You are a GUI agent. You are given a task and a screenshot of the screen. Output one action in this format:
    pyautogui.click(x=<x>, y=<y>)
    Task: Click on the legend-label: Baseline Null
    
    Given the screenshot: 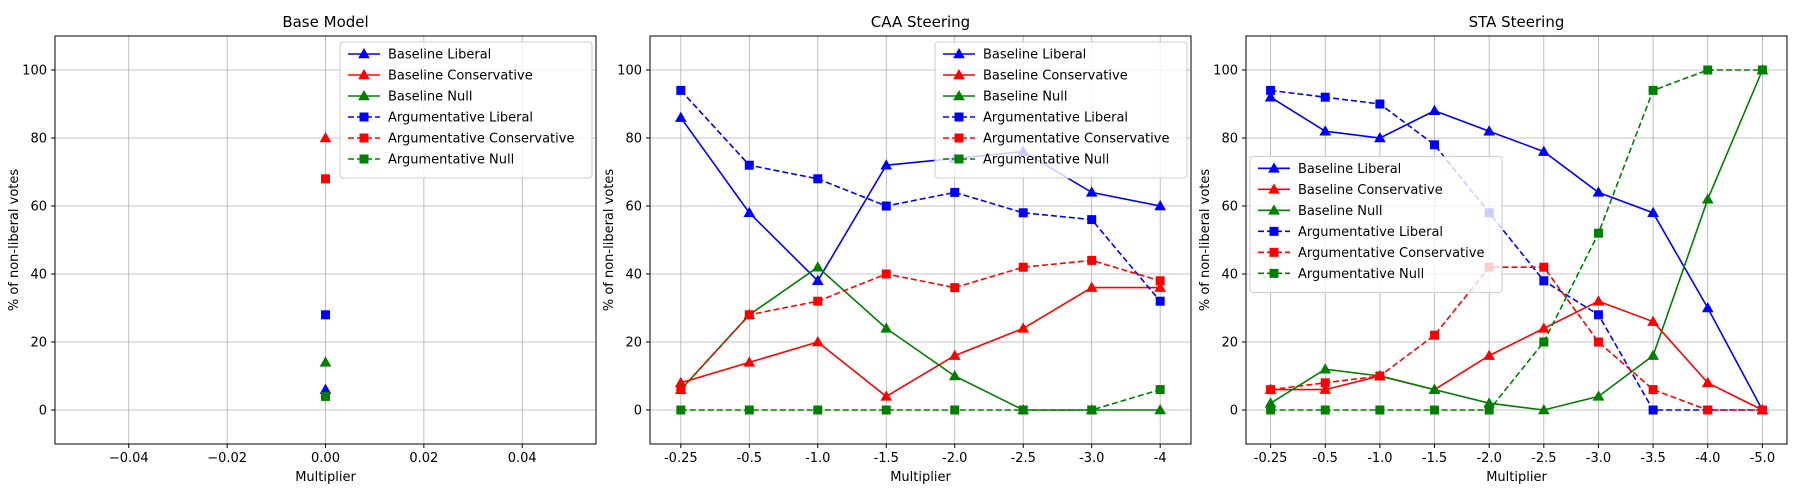 What is the action you would take?
    pyautogui.click(x=430, y=97)
    